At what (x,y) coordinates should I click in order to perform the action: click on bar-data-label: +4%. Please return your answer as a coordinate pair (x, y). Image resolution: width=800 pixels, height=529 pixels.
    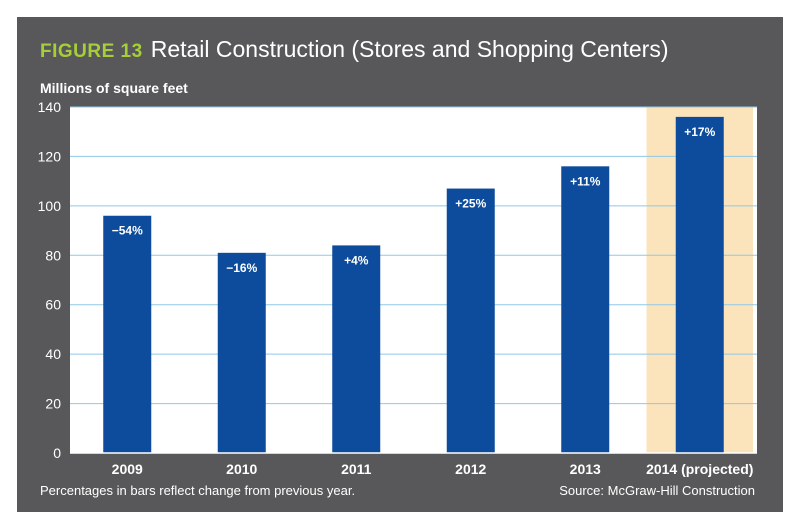
    Looking at the image, I should click on (356, 260).